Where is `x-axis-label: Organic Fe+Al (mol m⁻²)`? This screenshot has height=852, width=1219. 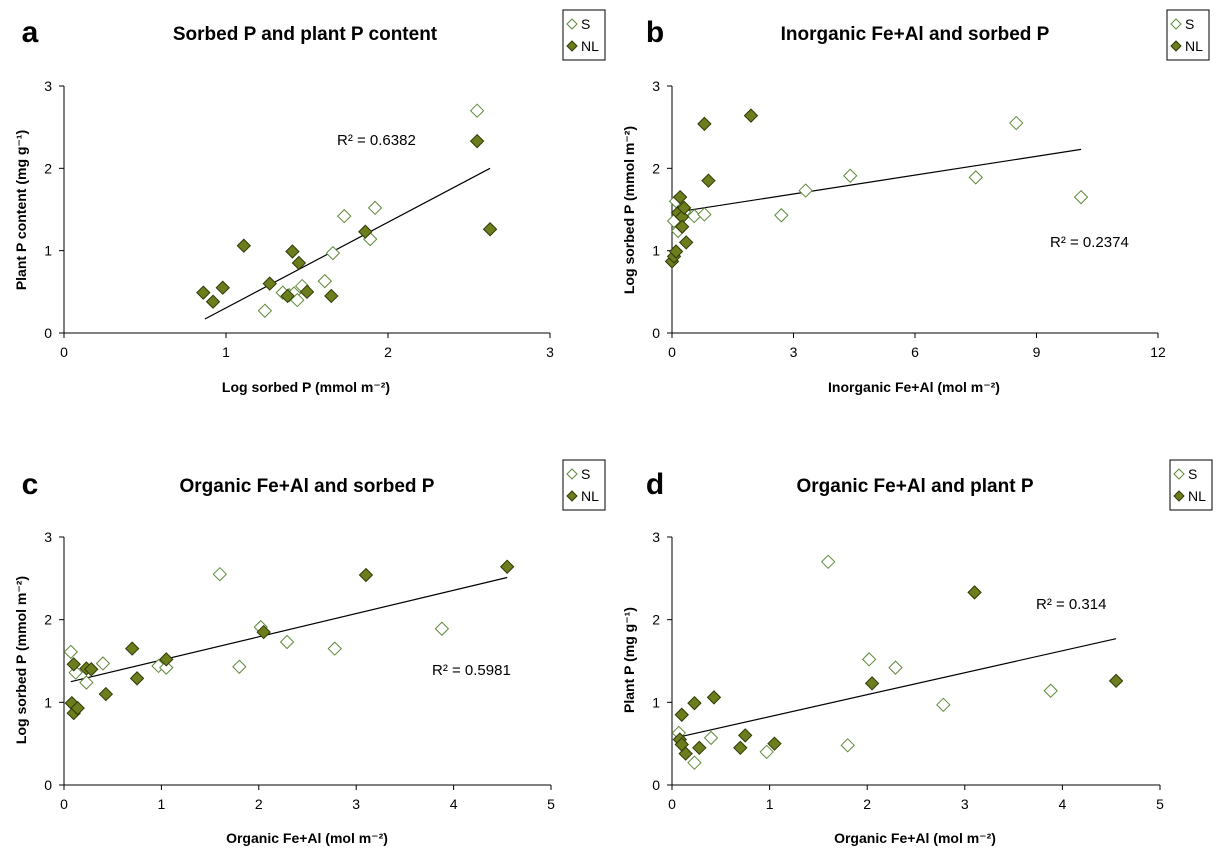
x-axis-label: Organic Fe+Al (mol m⁻²) is located at coordinates (915, 838).